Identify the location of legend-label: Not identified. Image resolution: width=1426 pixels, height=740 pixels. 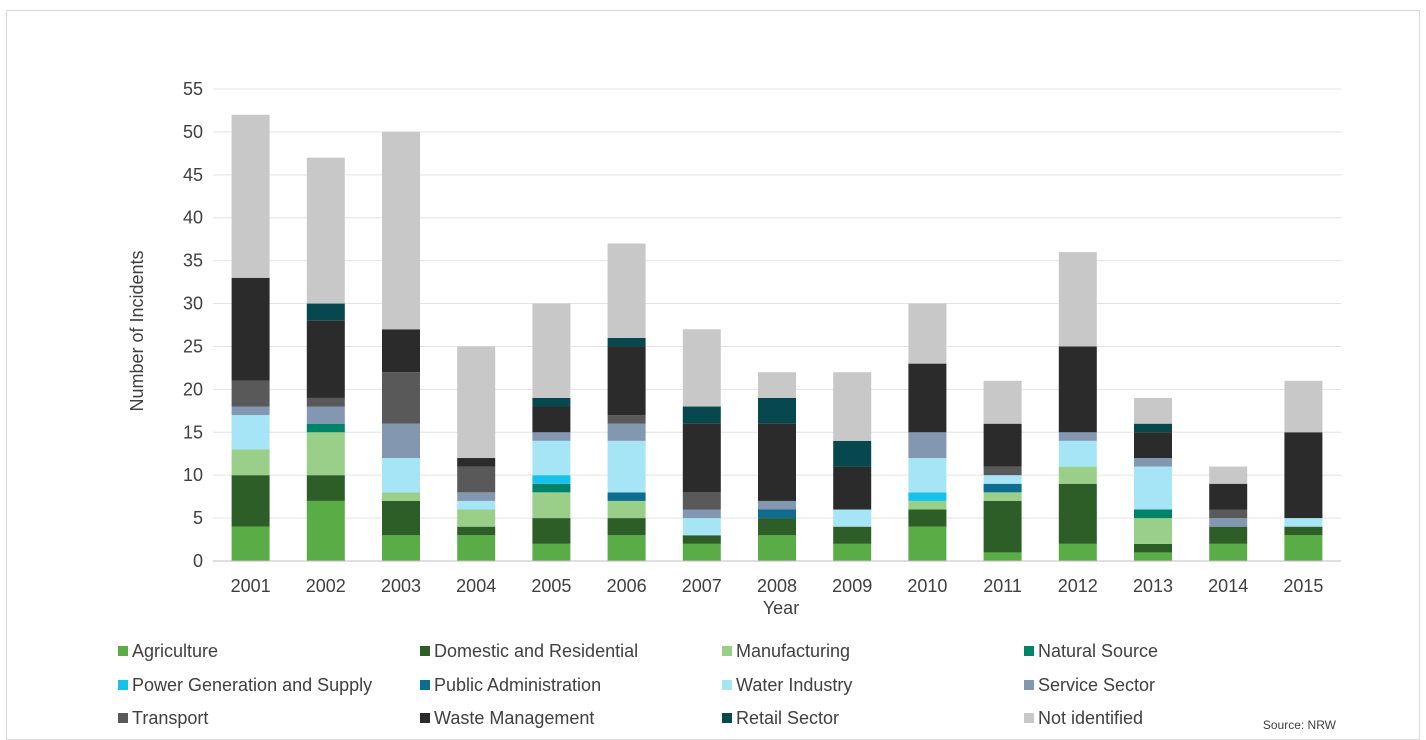
(1090, 718).